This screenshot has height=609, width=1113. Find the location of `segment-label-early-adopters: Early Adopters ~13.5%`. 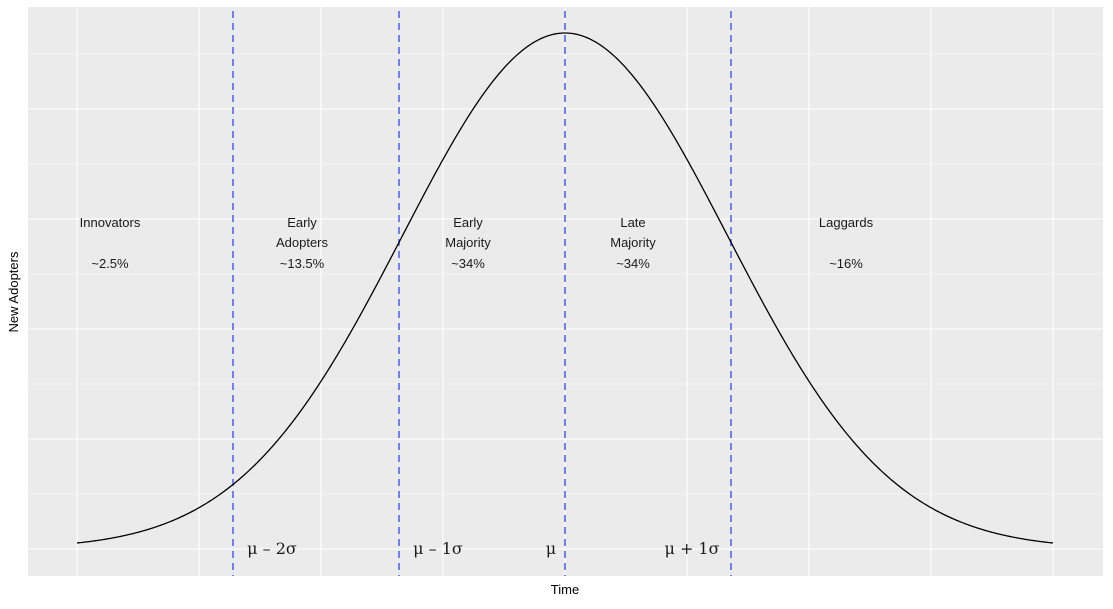

segment-label-early-adopters: Early Adopters ~13.5% is located at coordinates (302, 243).